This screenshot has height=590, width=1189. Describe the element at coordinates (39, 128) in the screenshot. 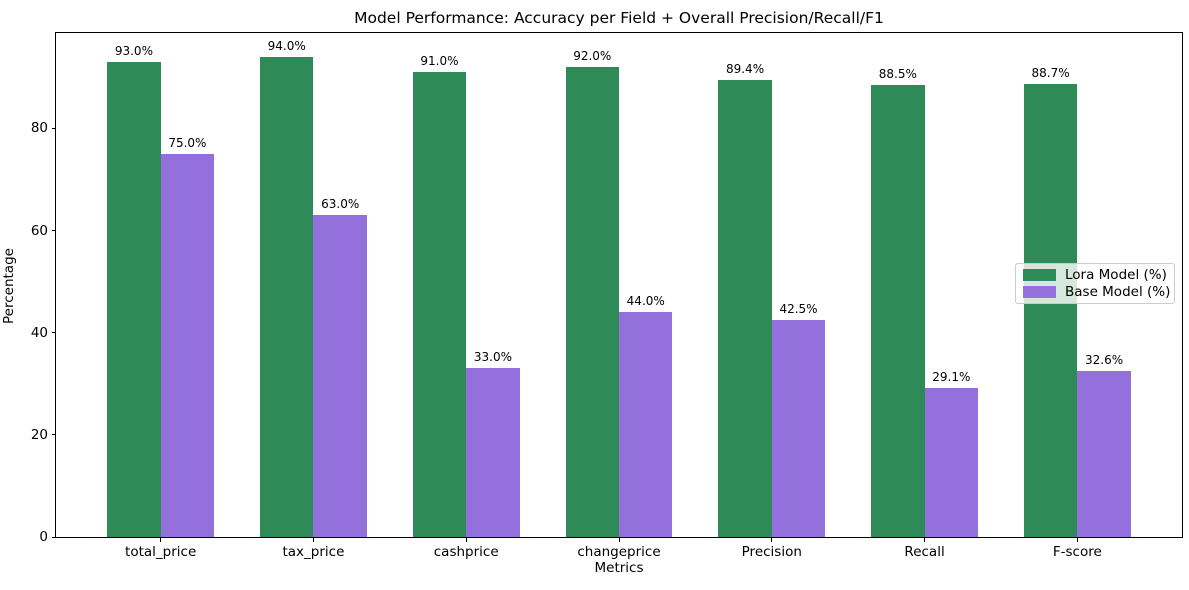

I see `y-tick-label: 80` at that location.